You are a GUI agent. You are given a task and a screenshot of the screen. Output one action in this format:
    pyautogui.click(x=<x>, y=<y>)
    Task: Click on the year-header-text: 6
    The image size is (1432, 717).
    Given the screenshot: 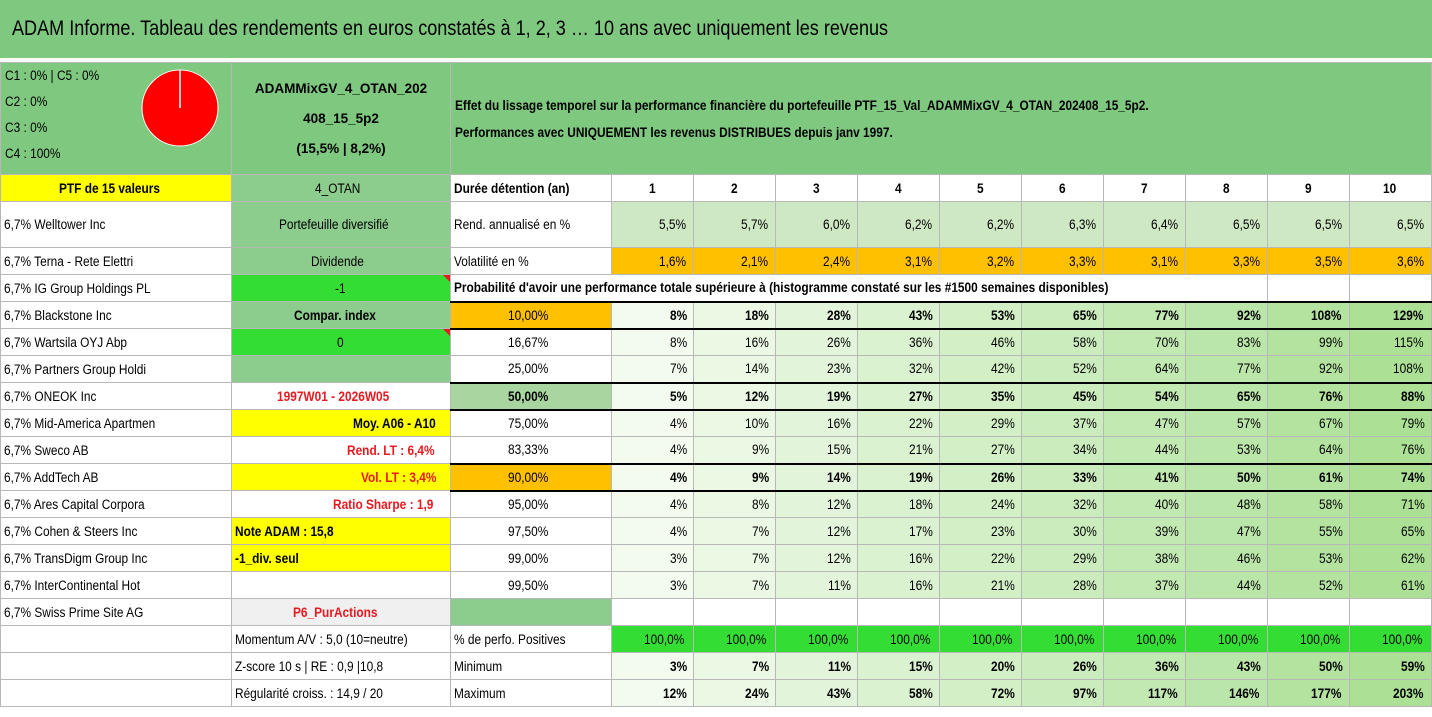 What is the action you would take?
    pyautogui.click(x=1062, y=188)
    